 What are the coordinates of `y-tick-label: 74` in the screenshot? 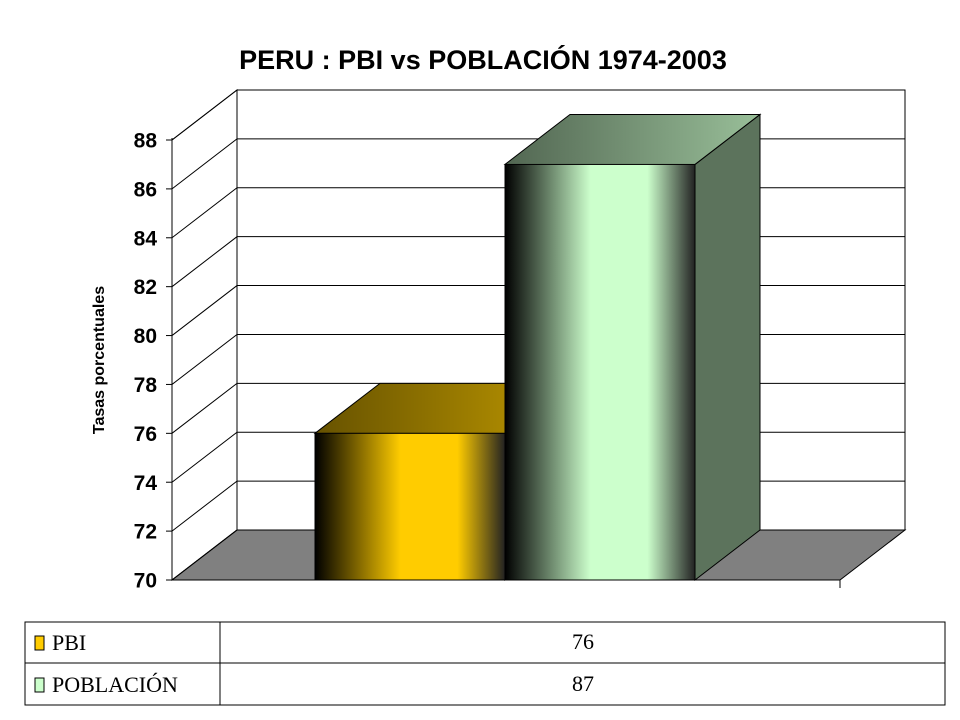 It's located at (146, 483).